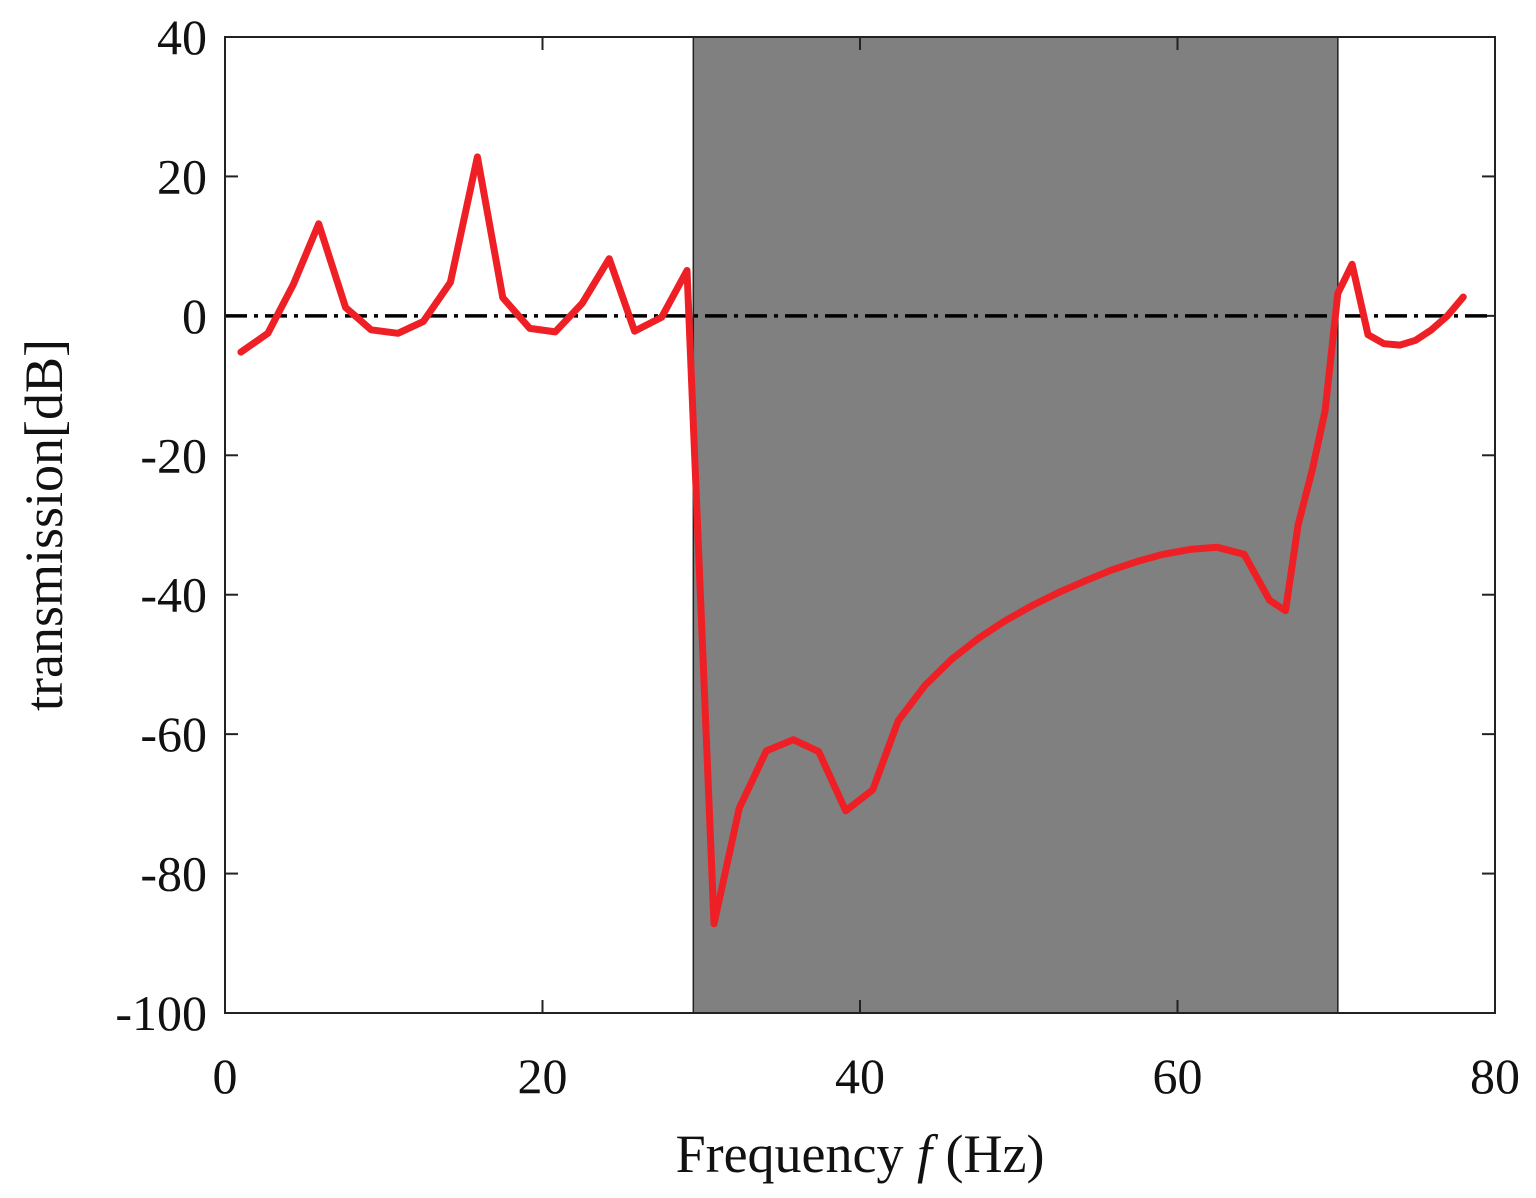 The height and width of the screenshot is (1198, 1536). I want to click on y-tick-label-0: 40, so click(182, 37).